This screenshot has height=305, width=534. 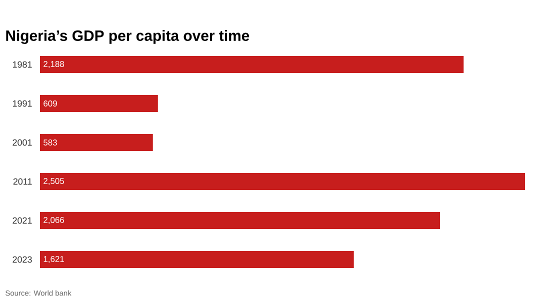 What do you see at coordinates (54, 64) in the screenshot?
I see `data-label: 2,188` at bounding box center [54, 64].